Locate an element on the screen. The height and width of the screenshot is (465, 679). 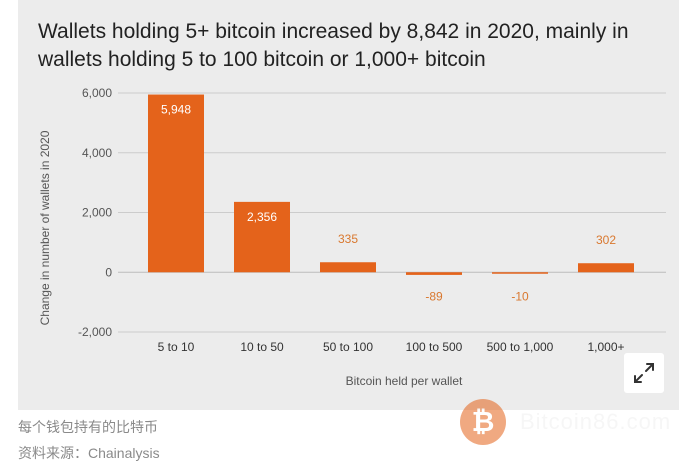
watermark: ₿ Bitcoin86.com is located at coordinates (565, 422).